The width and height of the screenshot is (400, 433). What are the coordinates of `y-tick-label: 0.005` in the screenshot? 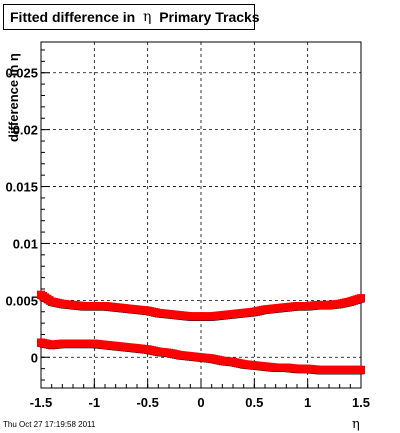 It's located at (21, 300).